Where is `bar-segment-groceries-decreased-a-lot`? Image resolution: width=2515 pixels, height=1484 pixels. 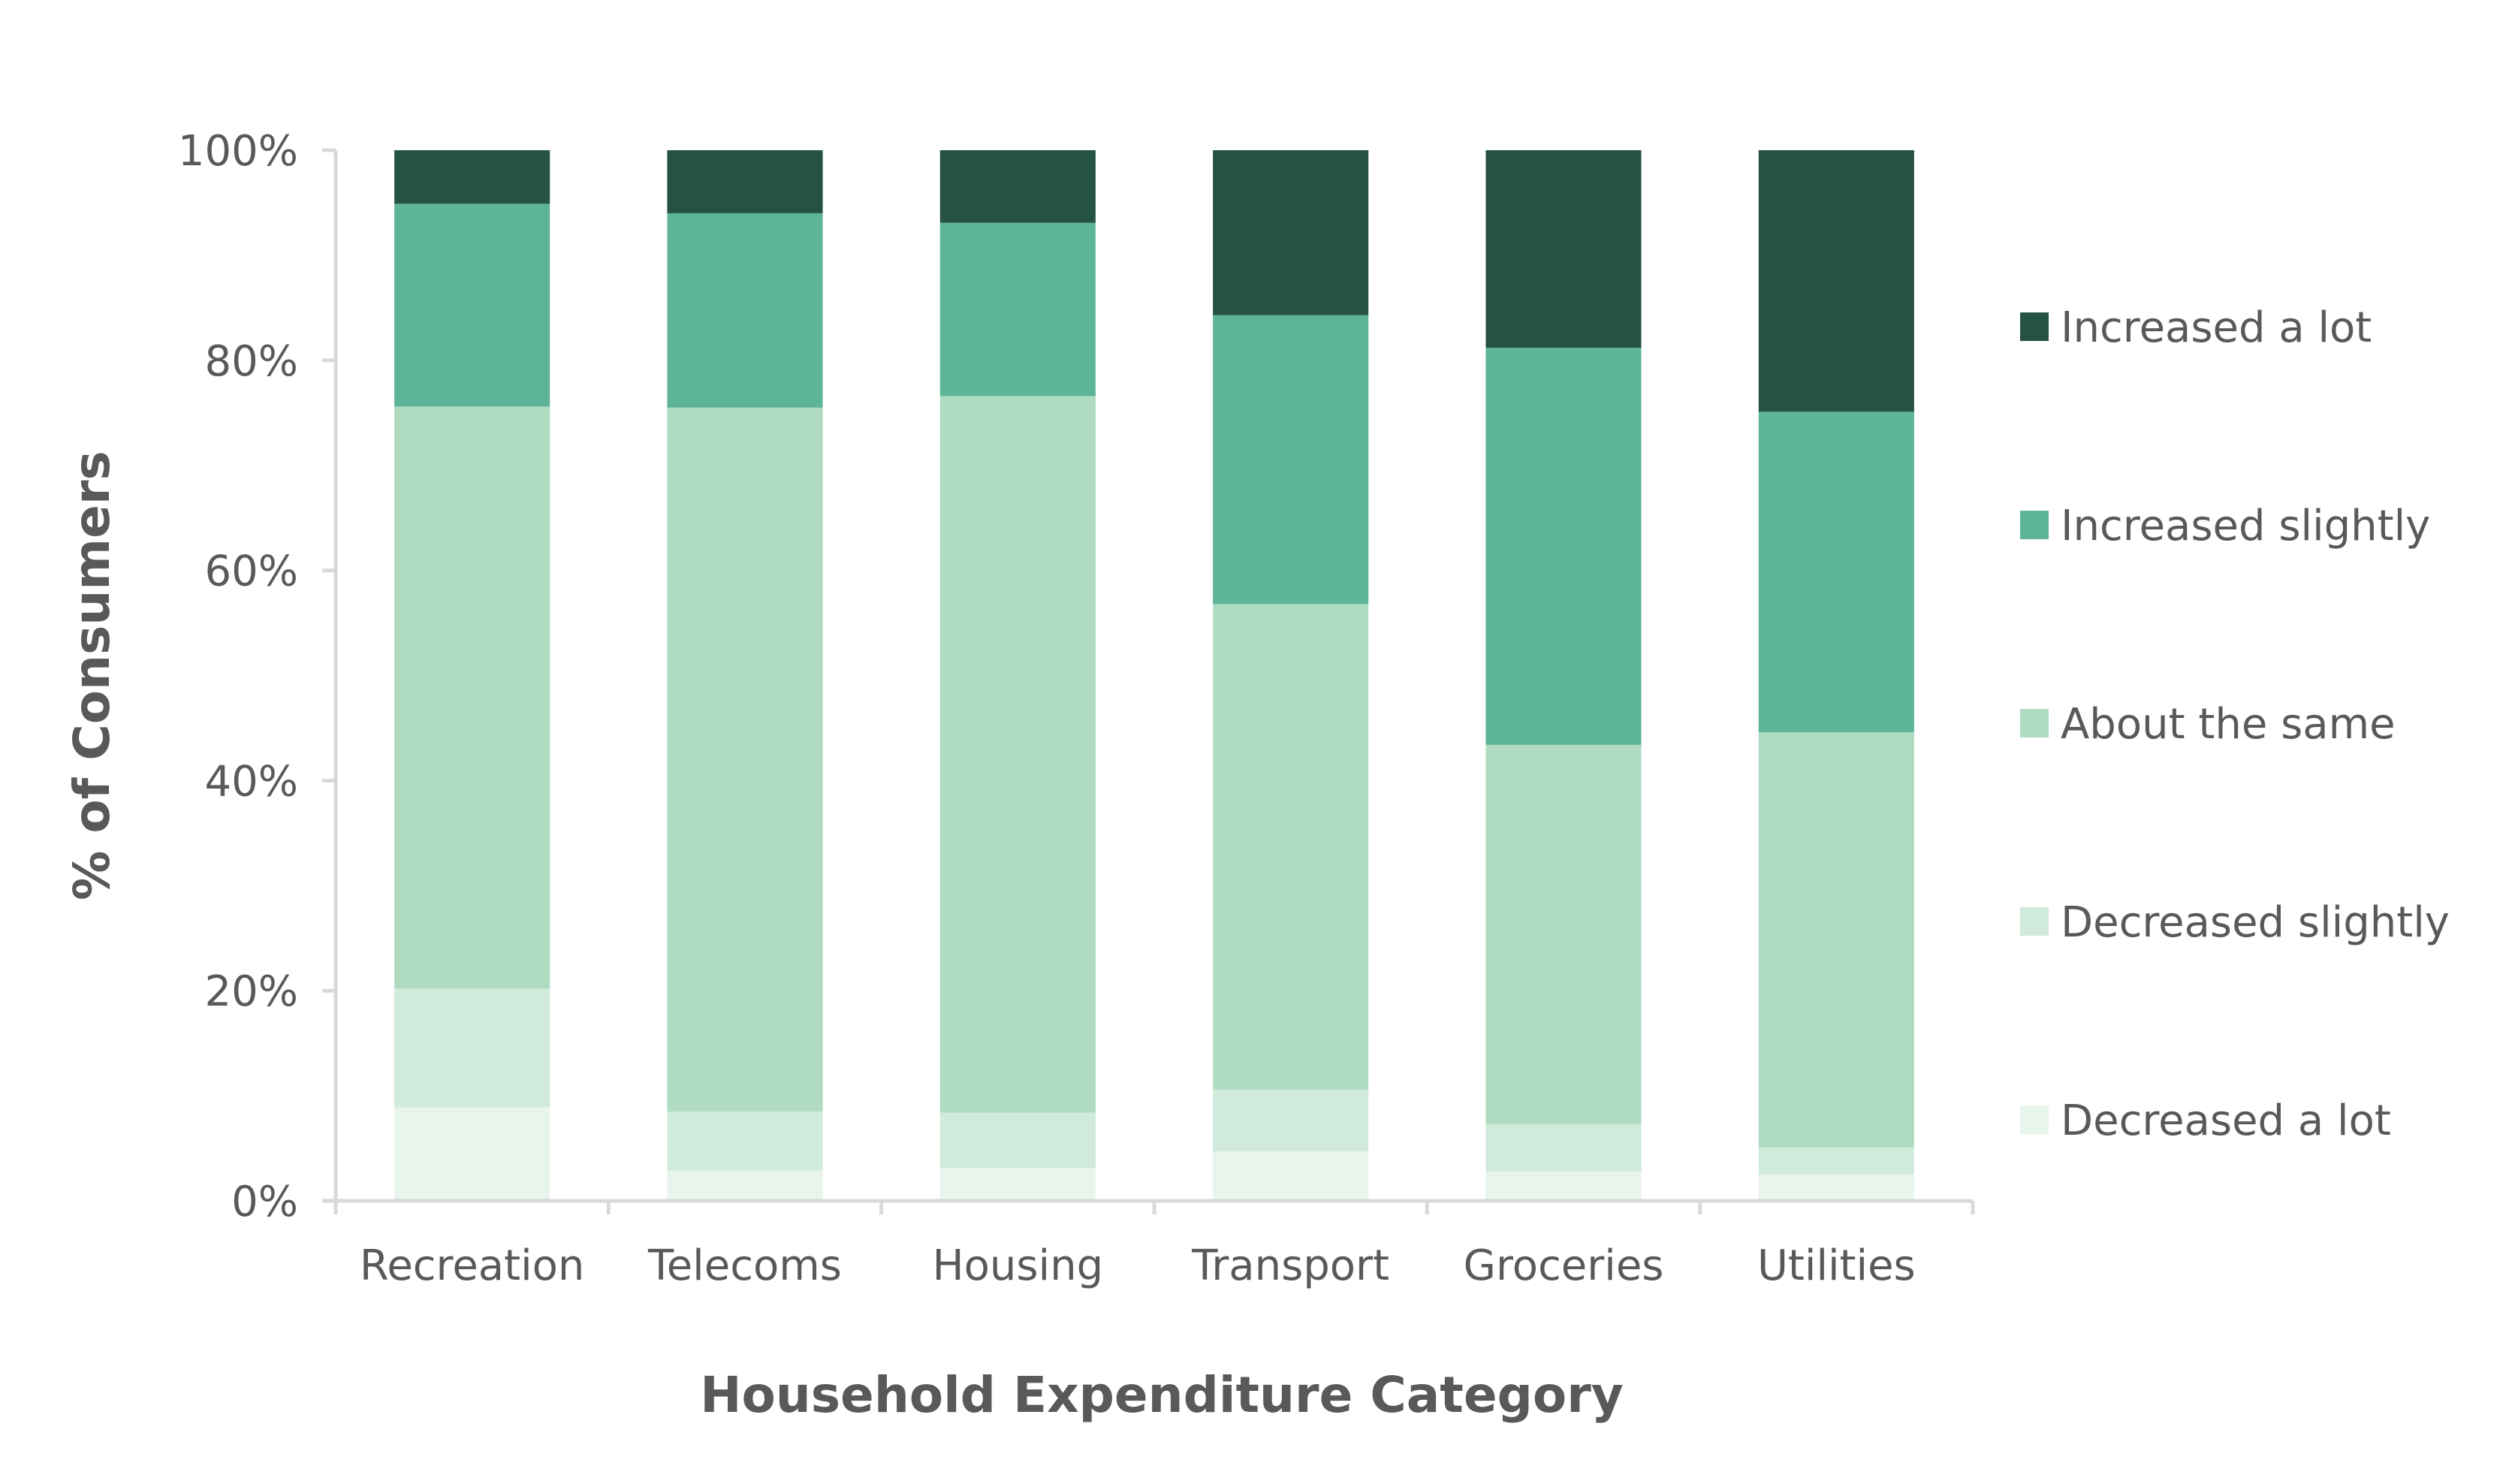 bar-segment-groceries-decreased-a-lot is located at coordinates (1563, 1186).